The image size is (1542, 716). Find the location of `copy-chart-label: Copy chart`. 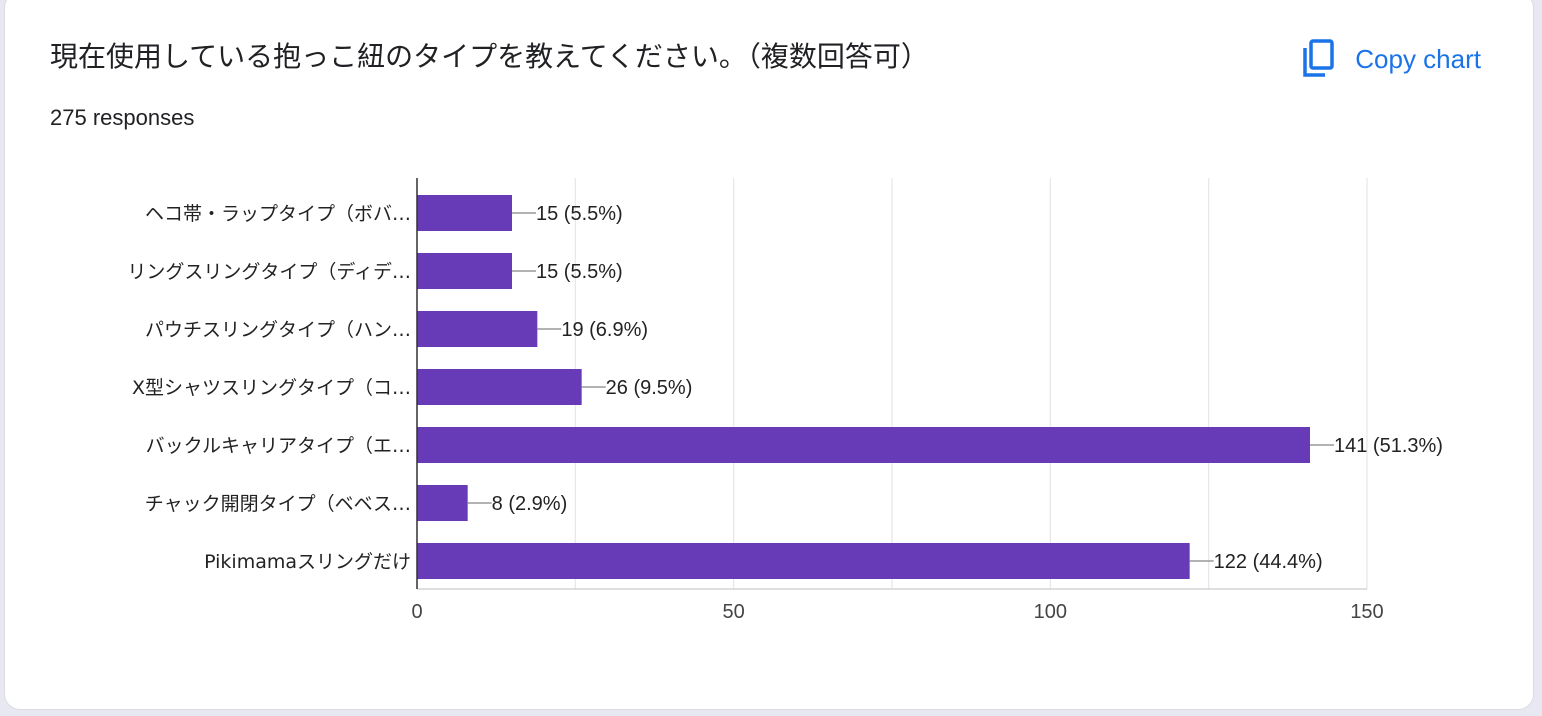

copy-chart-label: Copy chart is located at coordinates (1418, 58).